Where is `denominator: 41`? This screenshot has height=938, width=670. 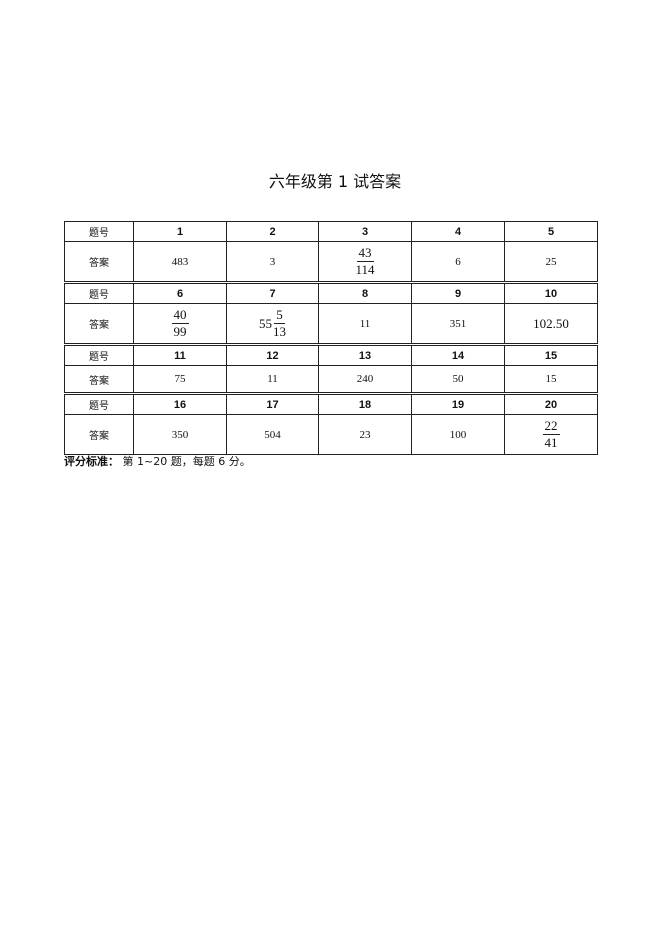 denominator: 41 is located at coordinates (551, 442).